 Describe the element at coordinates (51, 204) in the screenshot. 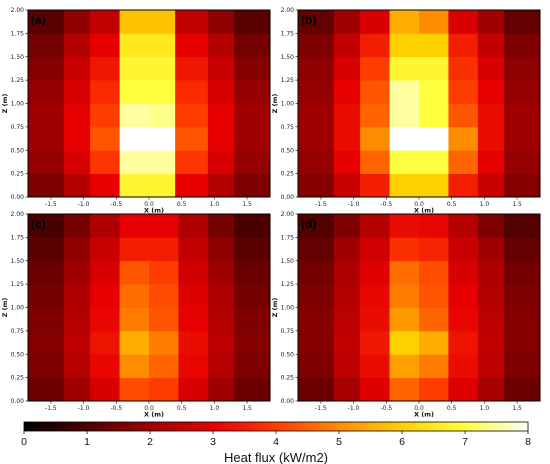

I see `x-tick-label: -1.5` at that location.